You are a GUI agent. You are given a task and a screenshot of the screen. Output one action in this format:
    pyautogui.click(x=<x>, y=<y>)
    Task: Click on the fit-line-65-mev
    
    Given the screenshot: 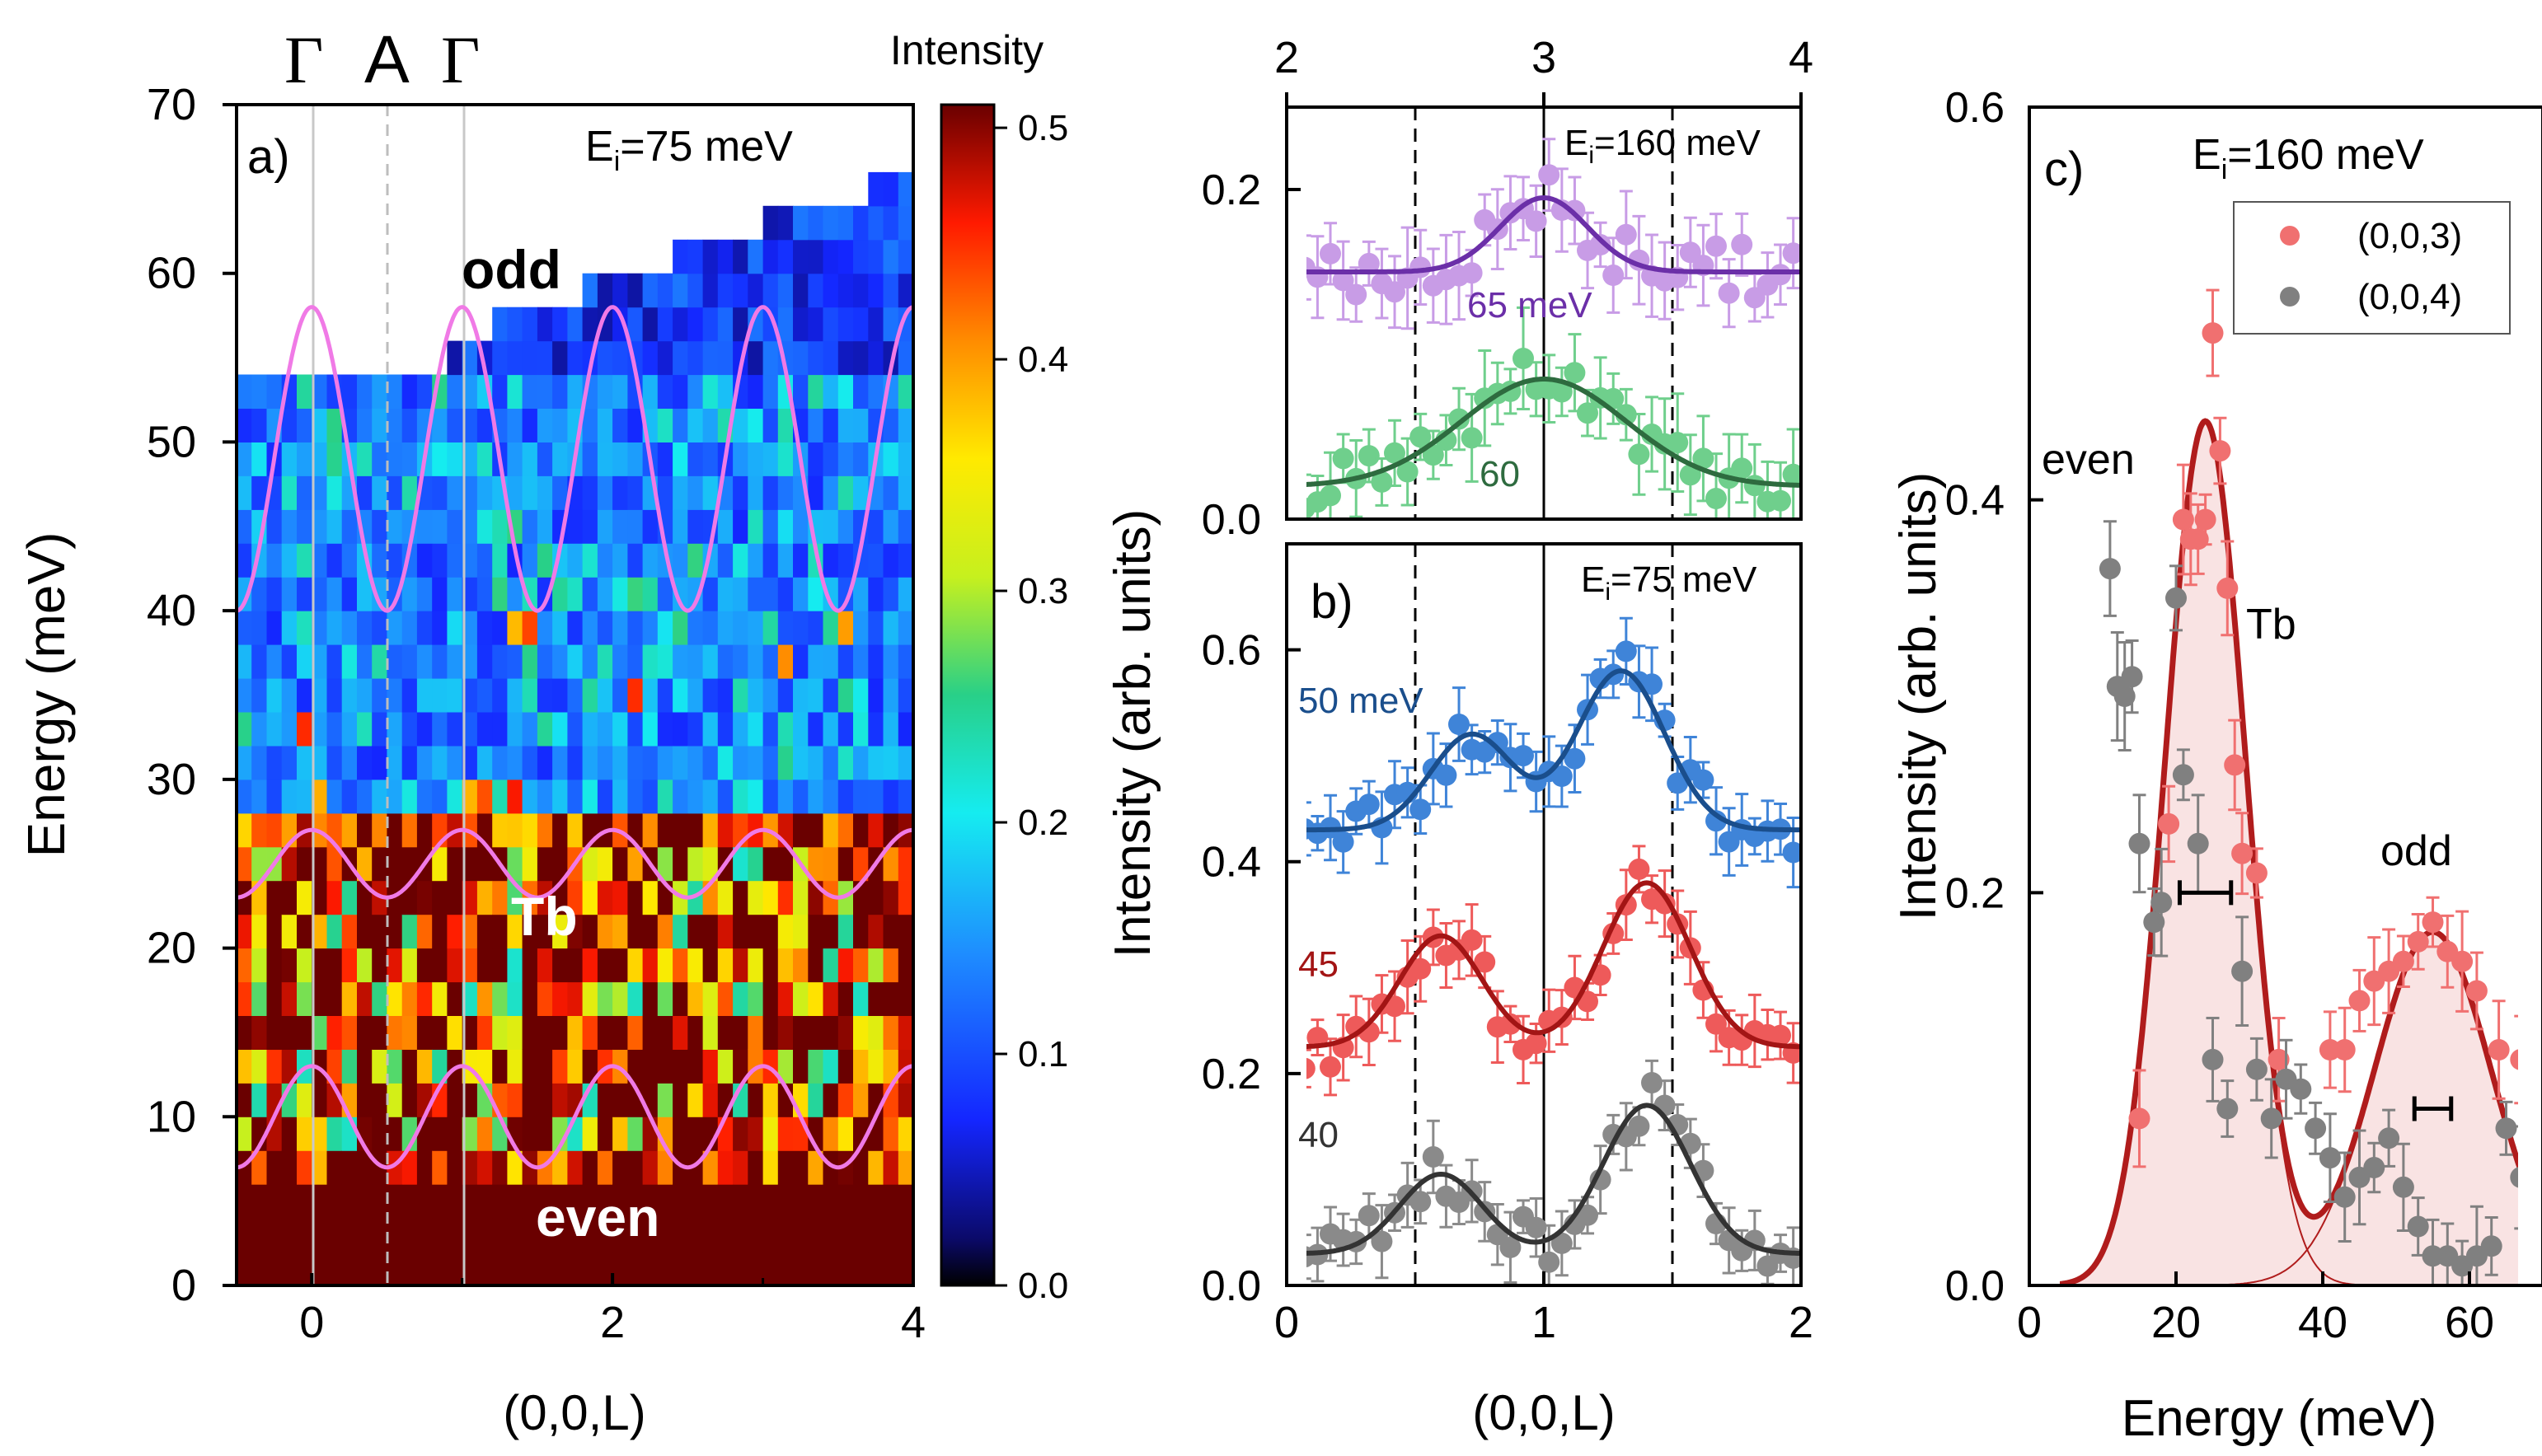 What is the action you would take?
    pyautogui.click(x=1553, y=234)
    